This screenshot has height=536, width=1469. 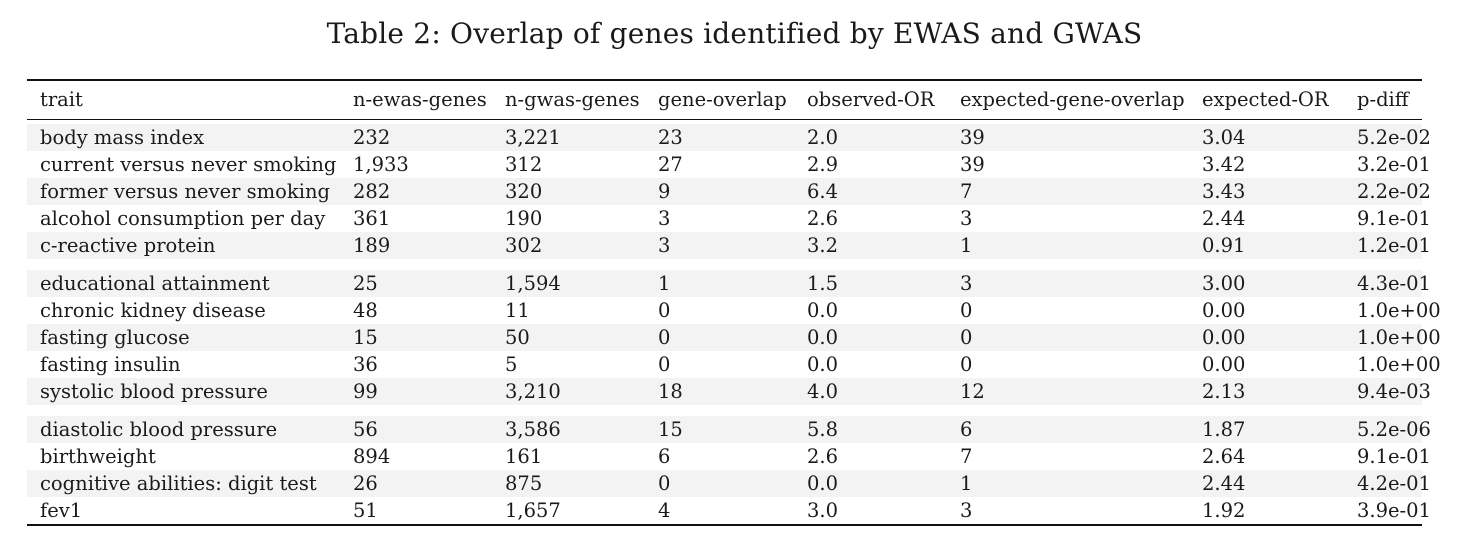 I want to click on cell-observed-or: 4.0, so click(x=823, y=391).